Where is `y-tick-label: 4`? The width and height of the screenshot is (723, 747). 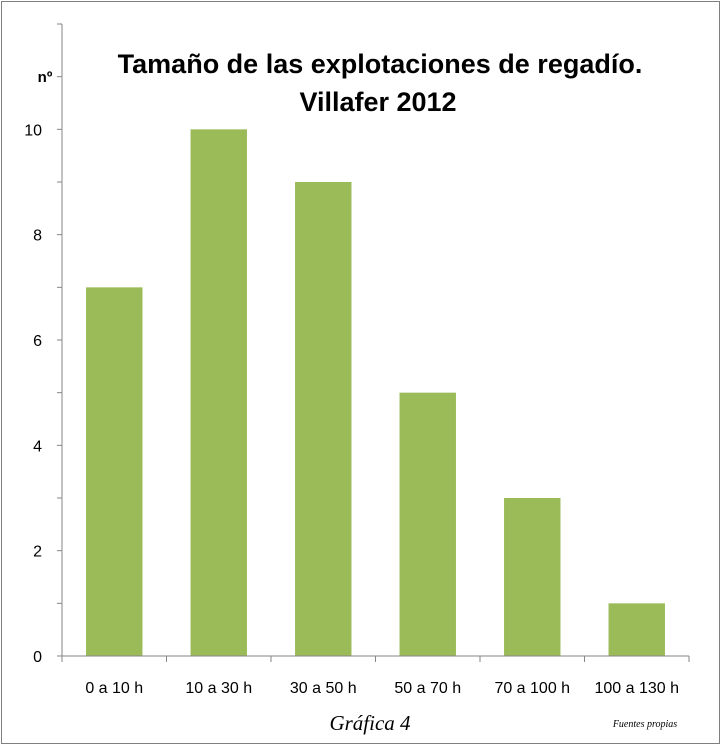
y-tick-label: 4 is located at coordinates (37, 446).